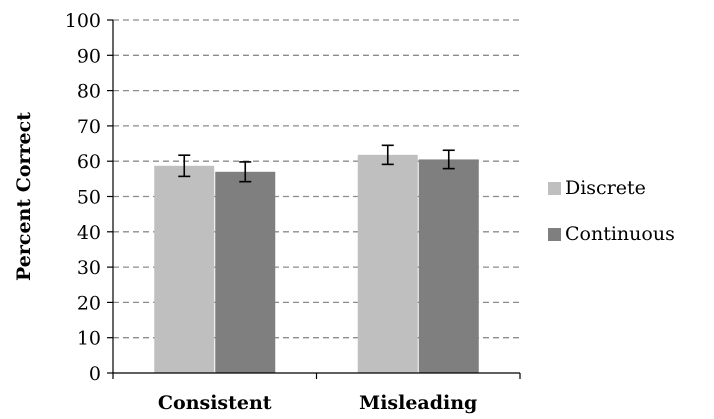 The image size is (714, 419). What do you see at coordinates (89, 56) in the screenshot?
I see `y-tick-label: 90` at bounding box center [89, 56].